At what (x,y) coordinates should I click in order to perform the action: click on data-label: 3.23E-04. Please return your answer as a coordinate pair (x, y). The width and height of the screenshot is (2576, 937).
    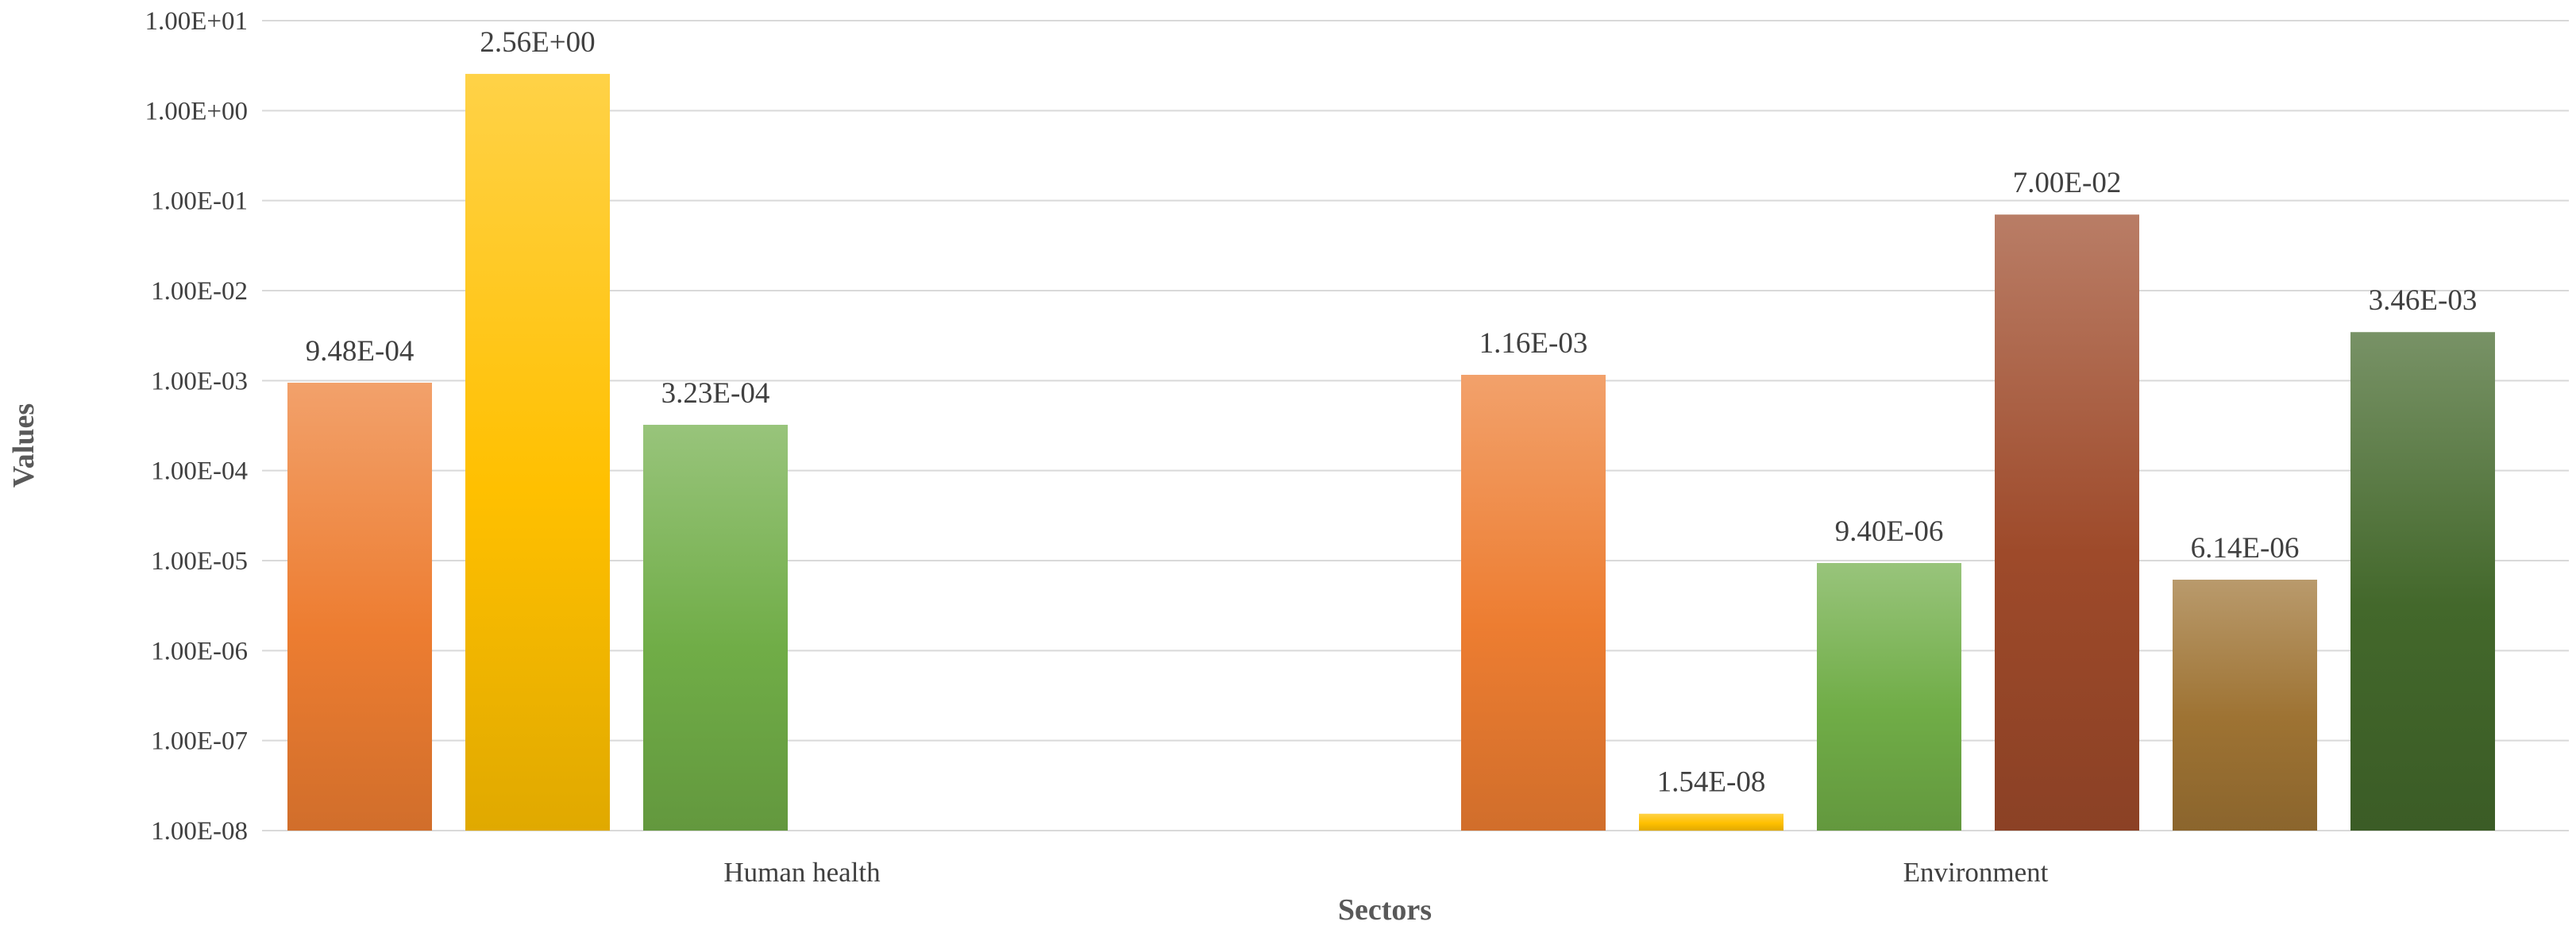
    Looking at the image, I should click on (715, 393).